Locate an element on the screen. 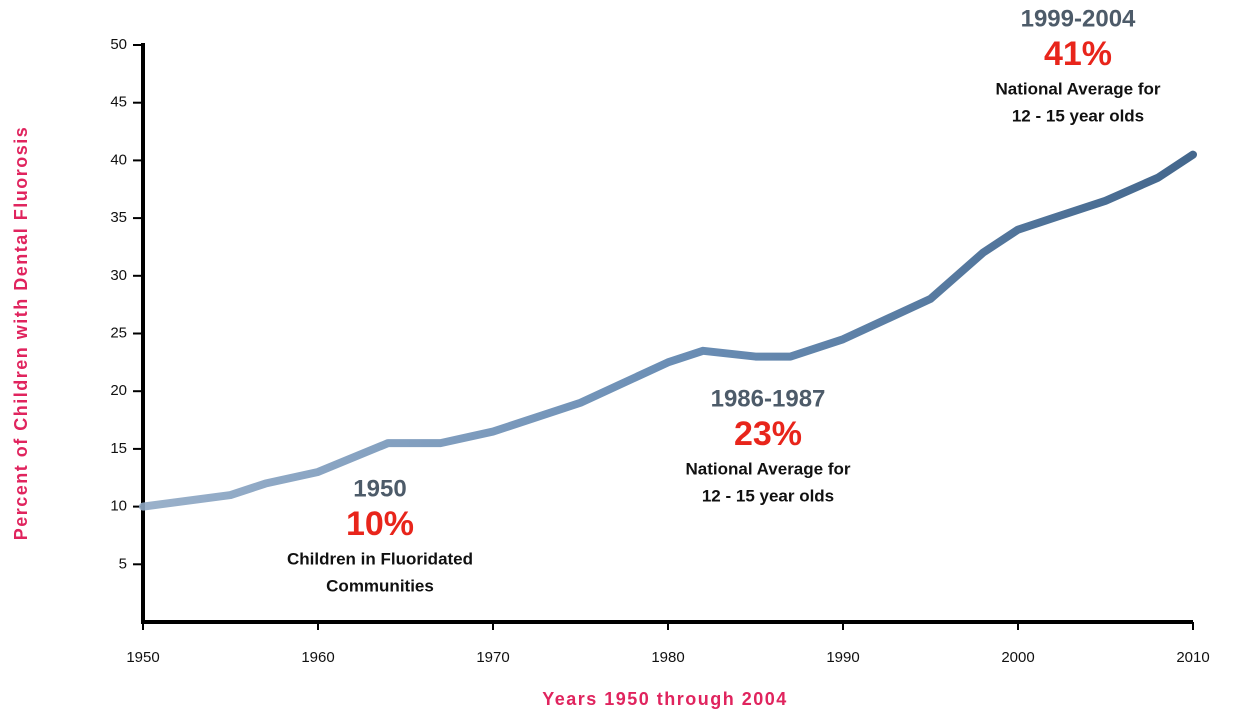  y-tick-label: 35 is located at coordinates (118, 217).